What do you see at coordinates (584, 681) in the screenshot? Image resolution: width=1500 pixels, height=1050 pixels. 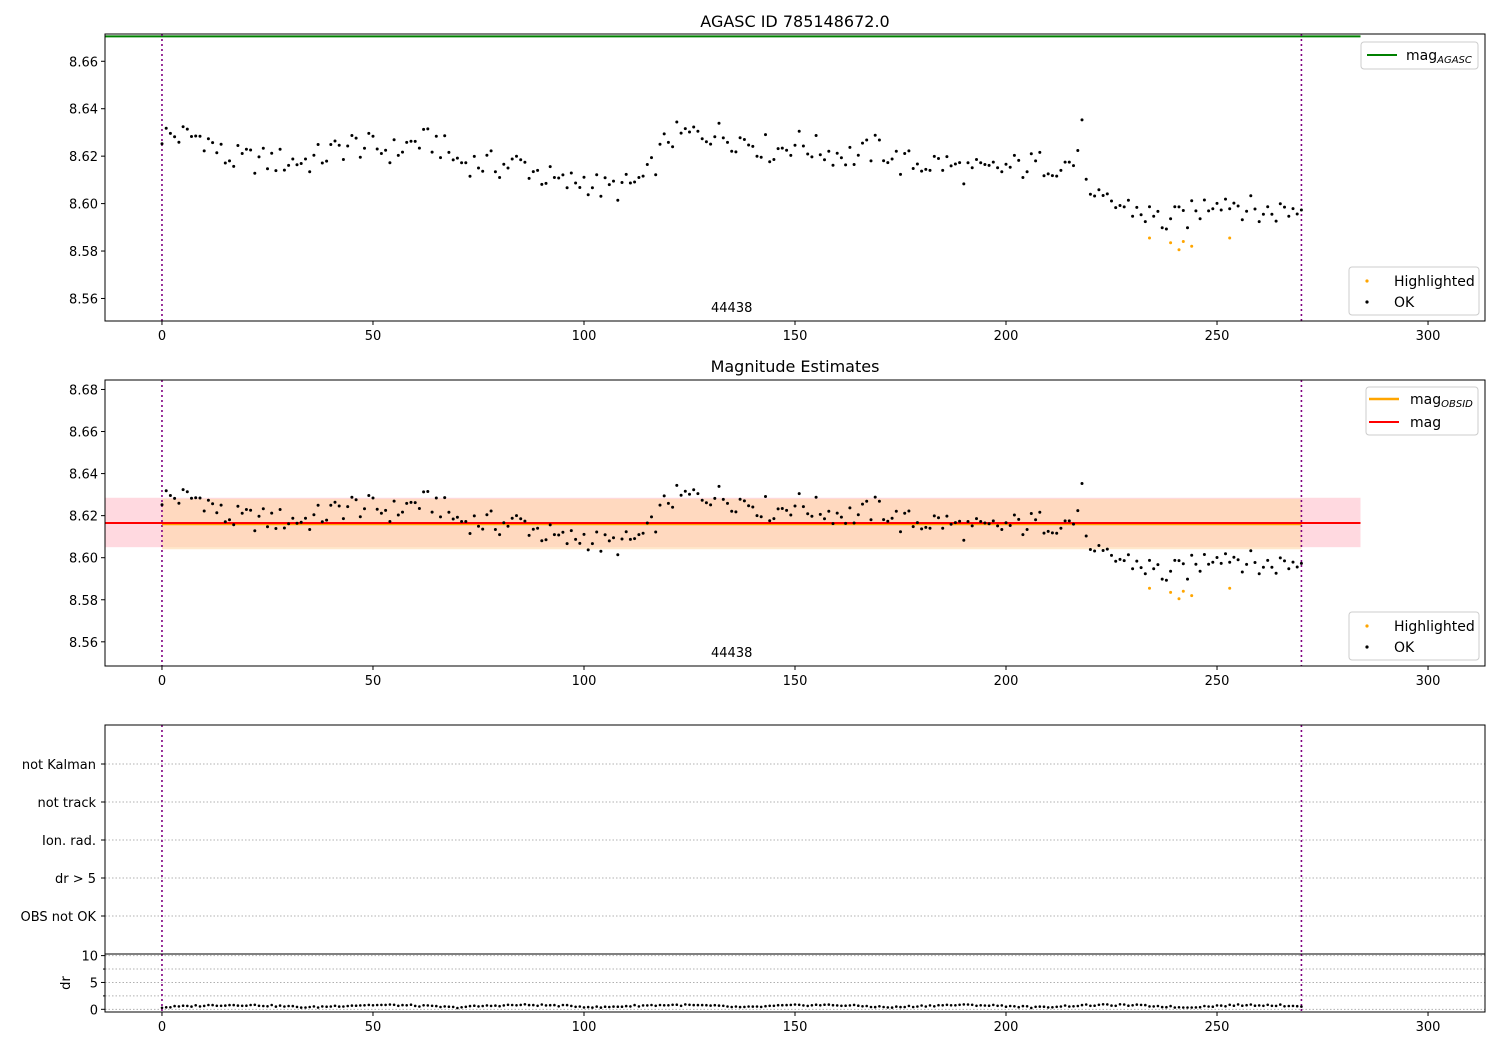 I see `x-tick-label: 100` at bounding box center [584, 681].